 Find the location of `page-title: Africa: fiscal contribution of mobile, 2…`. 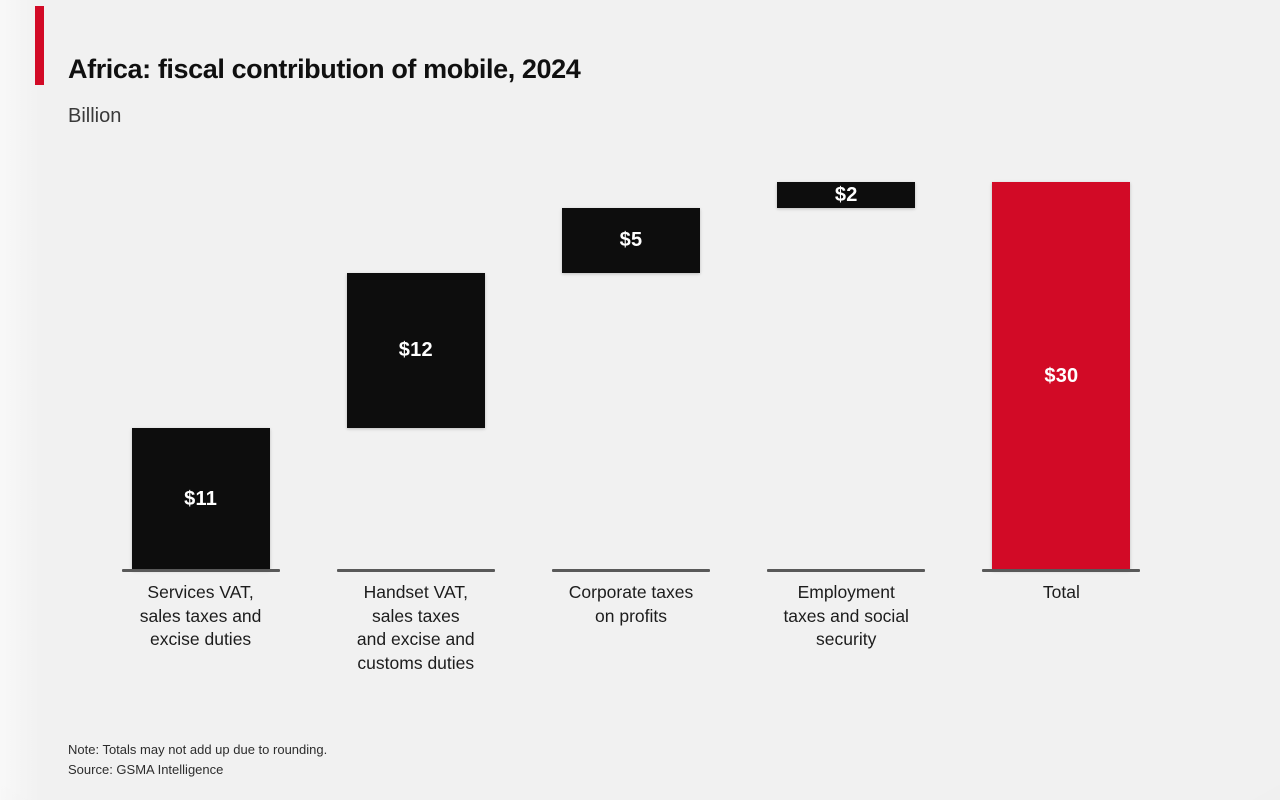

page-title: Africa: fiscal contribution of mobile, 2… is located at coordinates (324, 69).